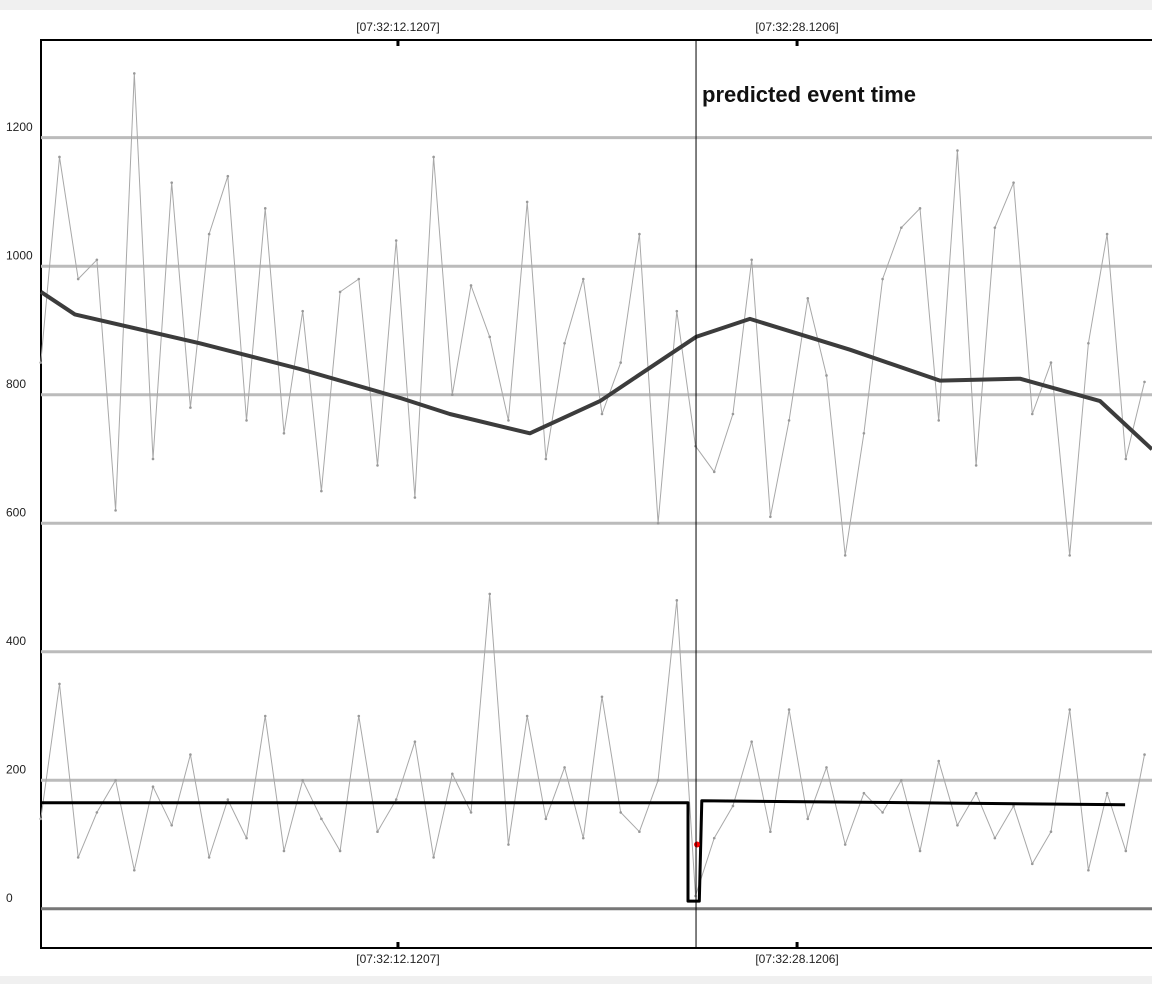  What do you see at coordinates (809, 94) in the screenshot?
I see `annotation: predicted event time` at bounding box center [809, 94].